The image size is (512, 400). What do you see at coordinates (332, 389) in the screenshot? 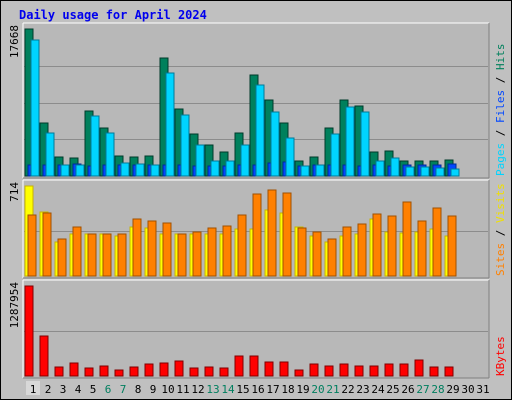
I see `x-tick-label-day-21: 21` at bounding box center [332, 389].